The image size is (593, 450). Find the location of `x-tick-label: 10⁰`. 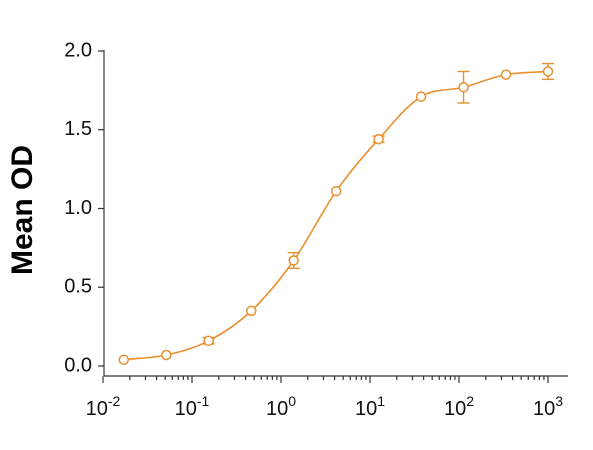

x-tick-label: 10⁰ is located at coordinates (281, 406).